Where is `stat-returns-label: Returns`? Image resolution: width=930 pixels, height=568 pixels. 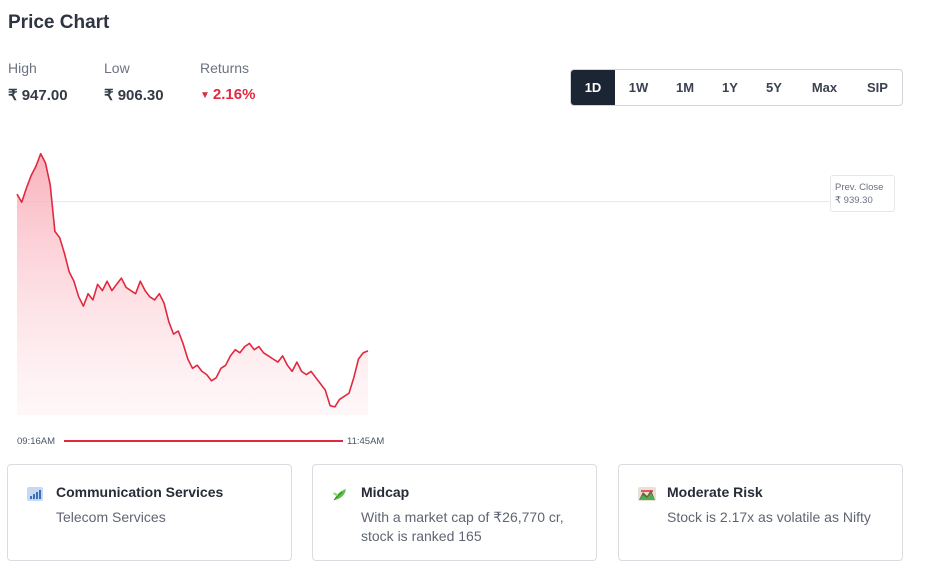
stat-returns-label: Returns is located at coordinates (225, 68).